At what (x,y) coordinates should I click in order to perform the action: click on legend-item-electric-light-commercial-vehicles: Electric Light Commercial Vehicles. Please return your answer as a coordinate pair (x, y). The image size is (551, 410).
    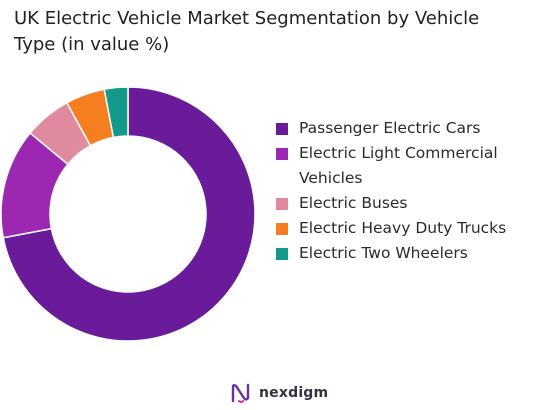
    Looking at the image, I should click on (412, 166).